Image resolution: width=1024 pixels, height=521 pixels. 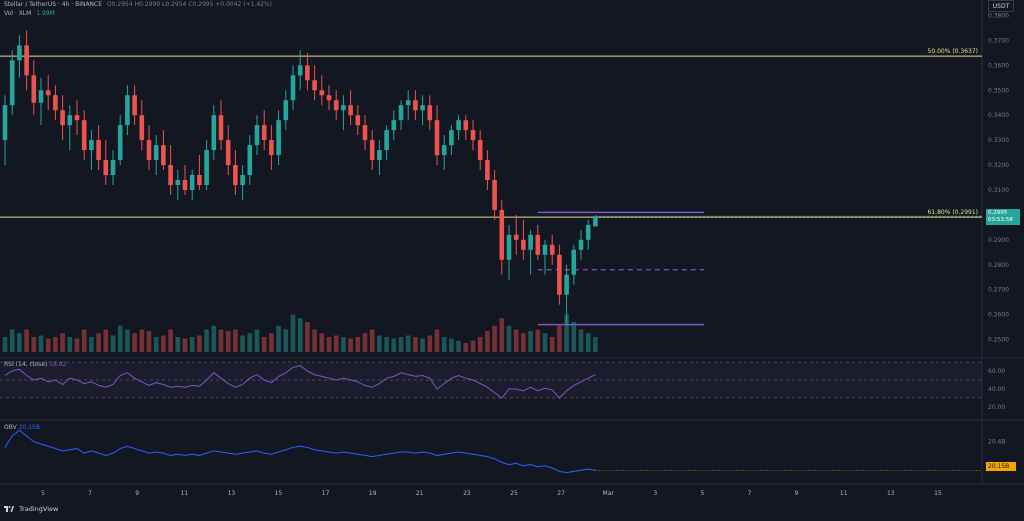 I want to click on fib-level-label: 50.00% (0.3637), so click(x=953, y=51).